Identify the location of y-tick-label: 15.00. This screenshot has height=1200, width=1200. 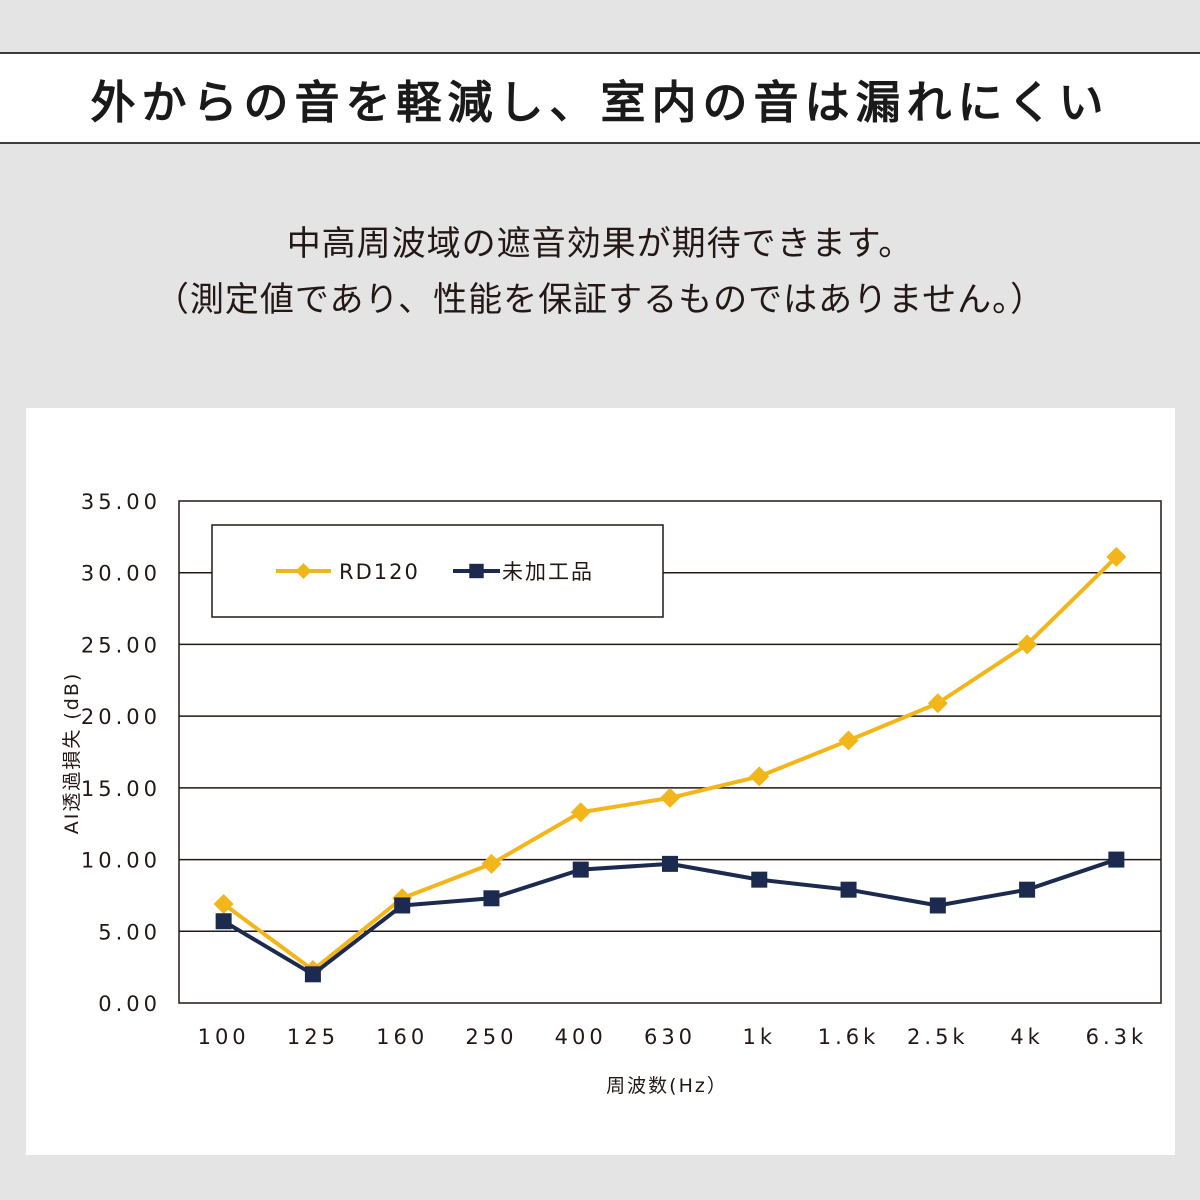
(121, 789).